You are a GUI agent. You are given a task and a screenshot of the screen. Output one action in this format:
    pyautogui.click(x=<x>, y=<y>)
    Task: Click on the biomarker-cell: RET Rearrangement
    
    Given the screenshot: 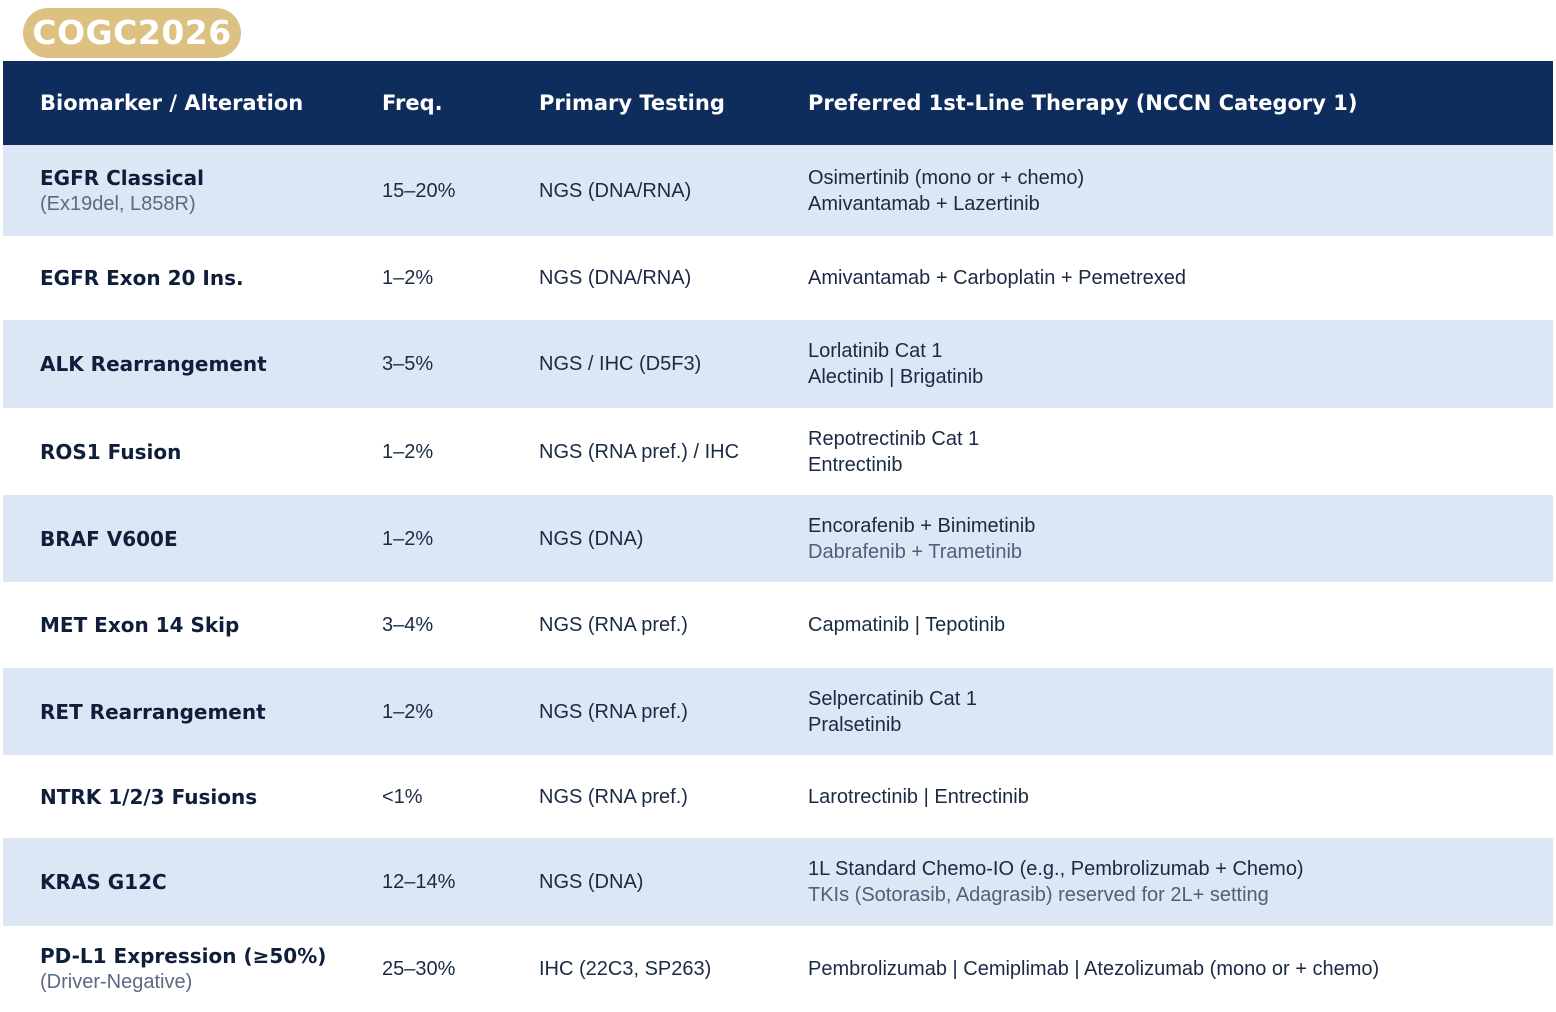 What is the action you would take?
    pyautogui.click(x=153, y=711)
    